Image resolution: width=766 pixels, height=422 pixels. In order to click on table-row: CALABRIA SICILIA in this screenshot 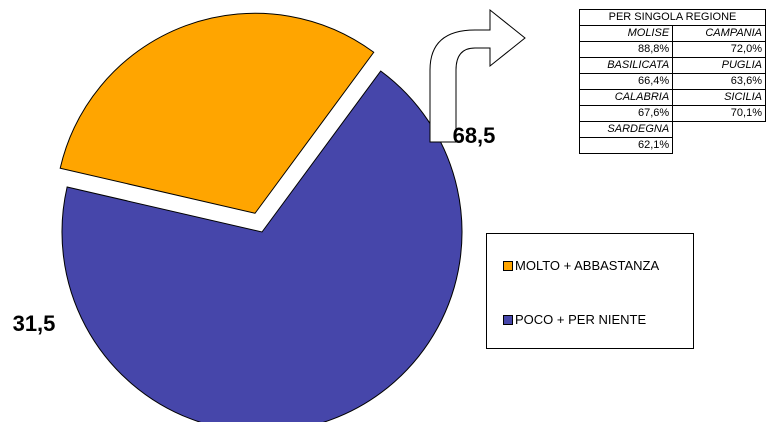, I will do `click(672, 97)`.